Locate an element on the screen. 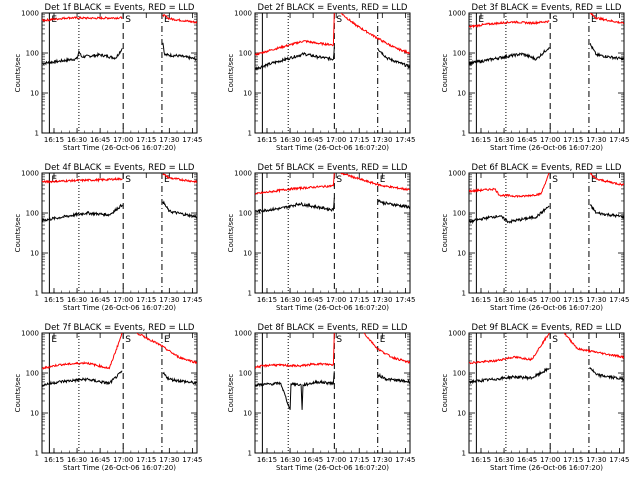 The image size is (640, 480). panel-title: Det 7f BLACK = Events, RED = LLD is located at coordinates (120, 328).